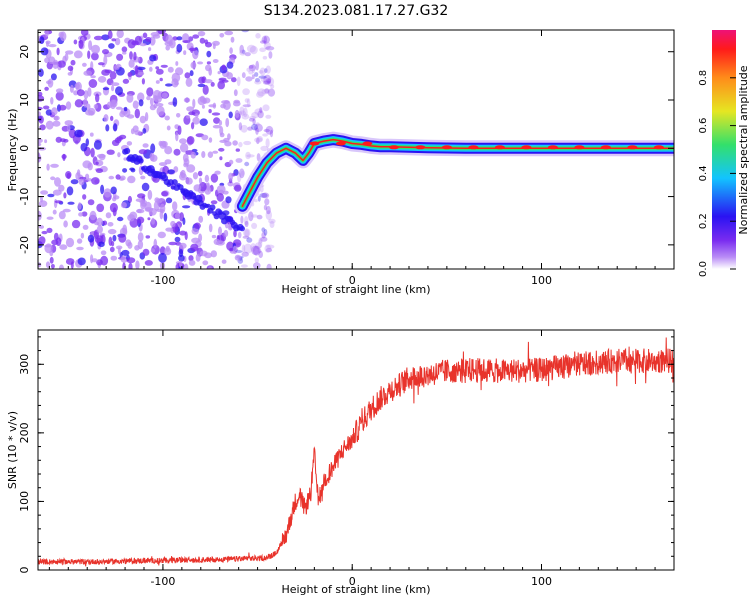 The height and width of the screenshot is (600, 750). I want to click on spectrogram-ytick-label: 20, so click(24, 52).